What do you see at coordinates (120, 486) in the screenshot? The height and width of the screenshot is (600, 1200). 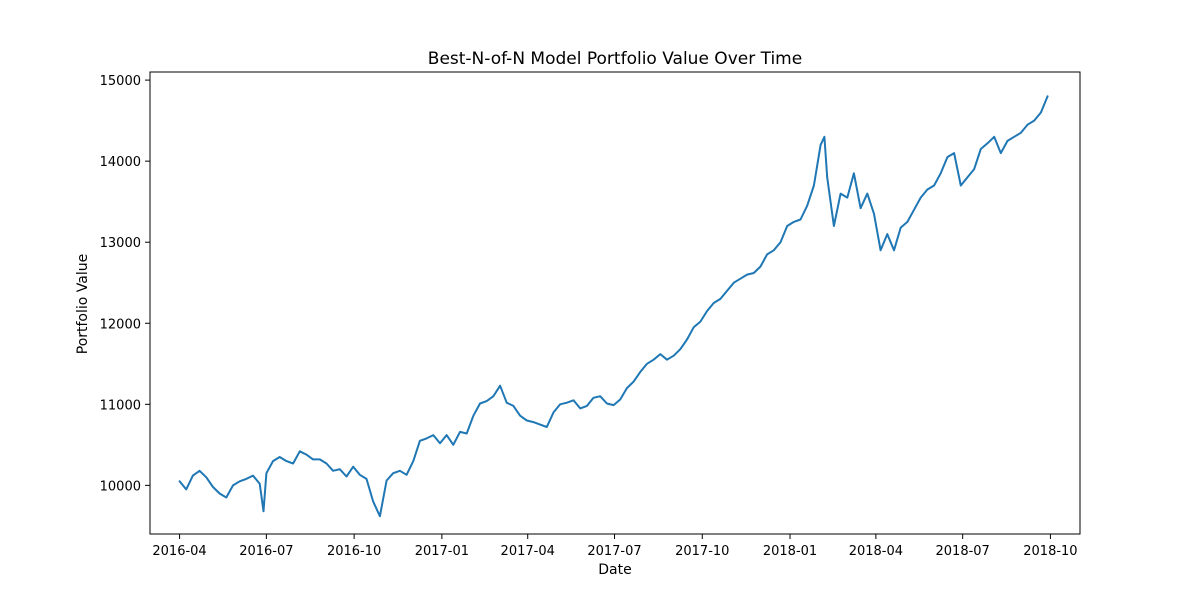 I see `y-tick-label: 10000` at bounding box center [120, 486].